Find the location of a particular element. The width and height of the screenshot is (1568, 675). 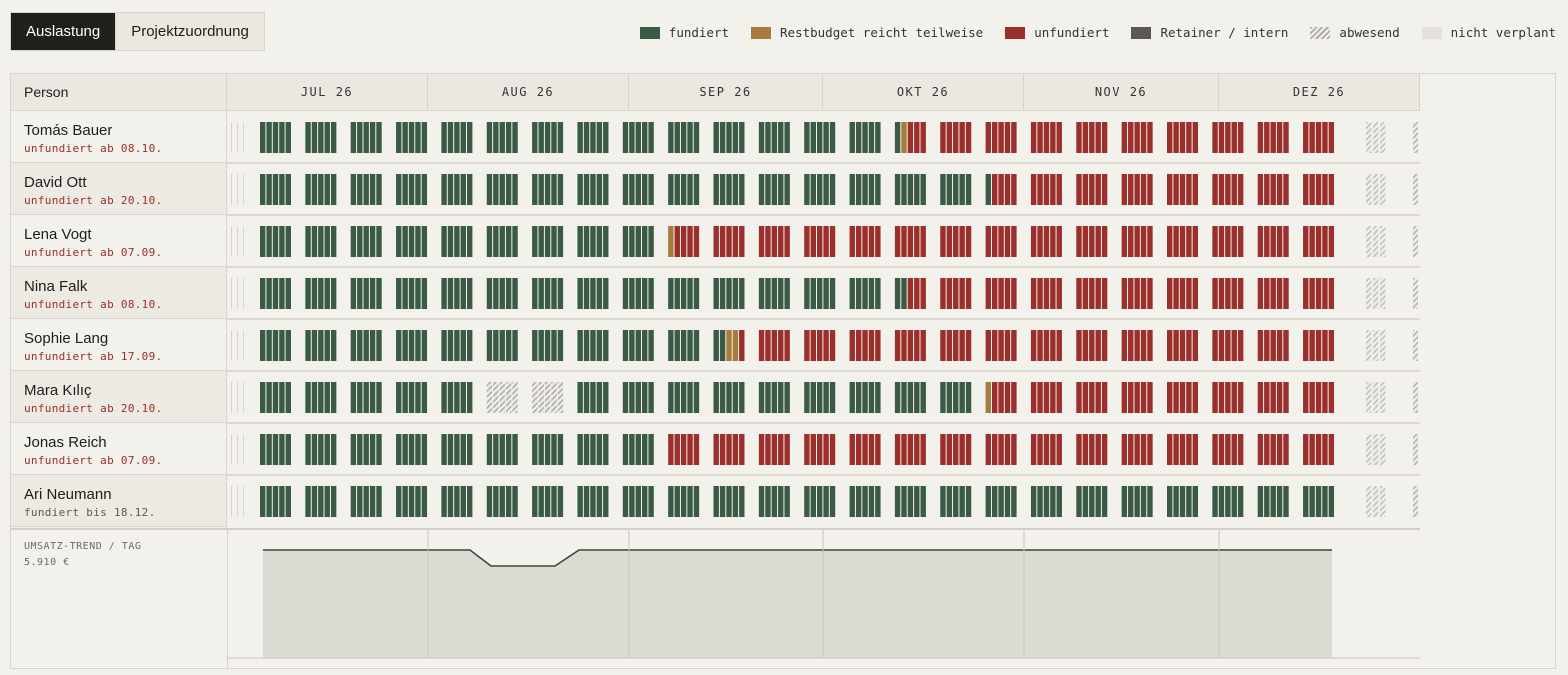

legend-item-fundiert: fundiert is located at coordinates (684, 32).